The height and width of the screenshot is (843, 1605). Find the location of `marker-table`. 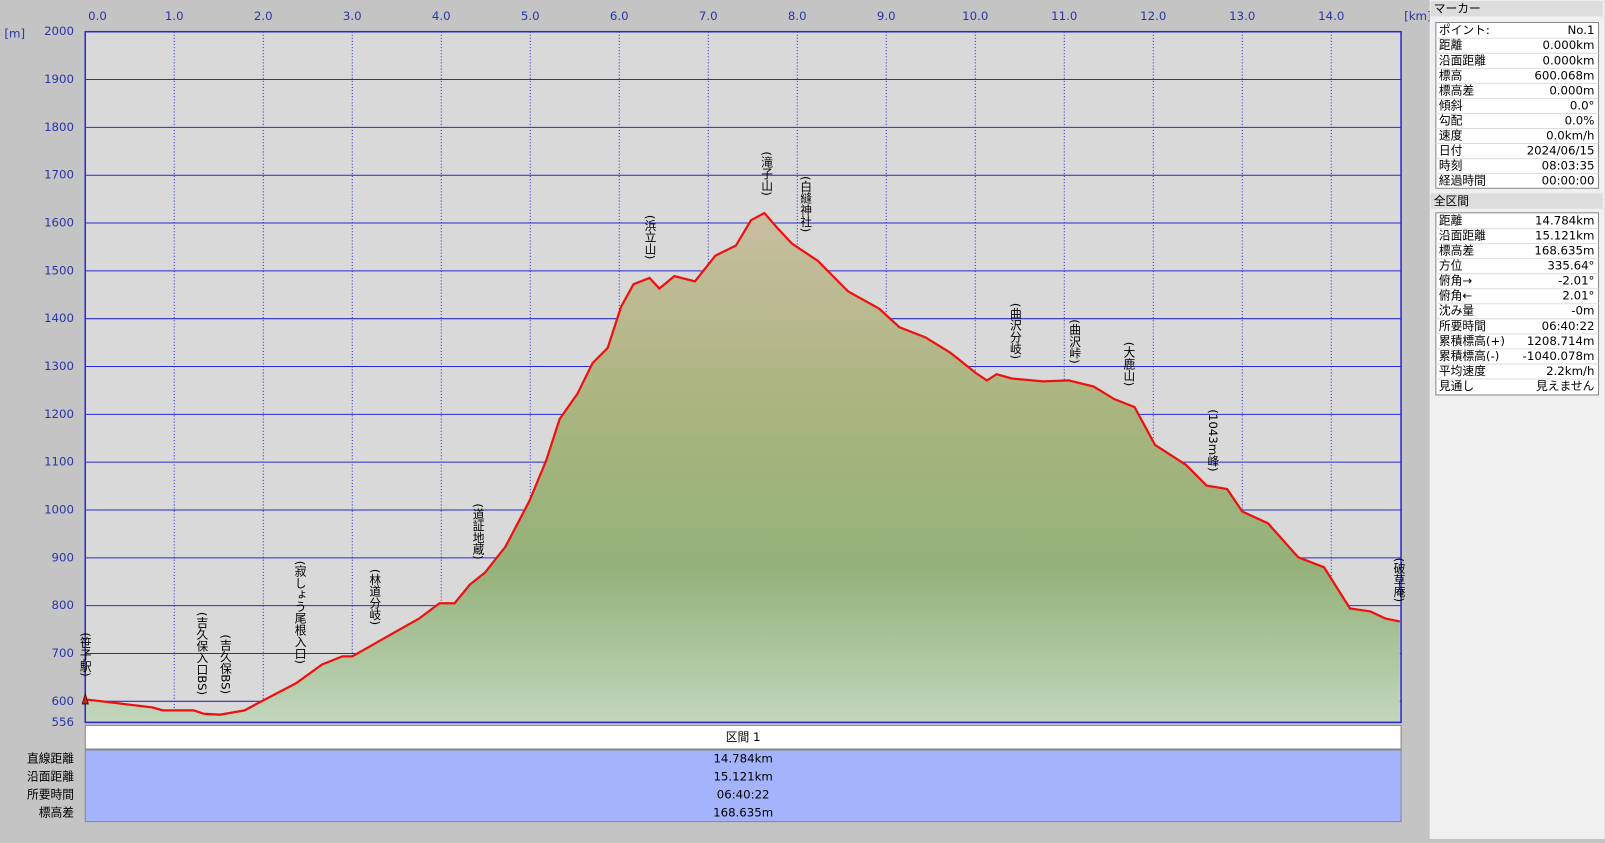

marker-table is located at coordinates (1517, 105).